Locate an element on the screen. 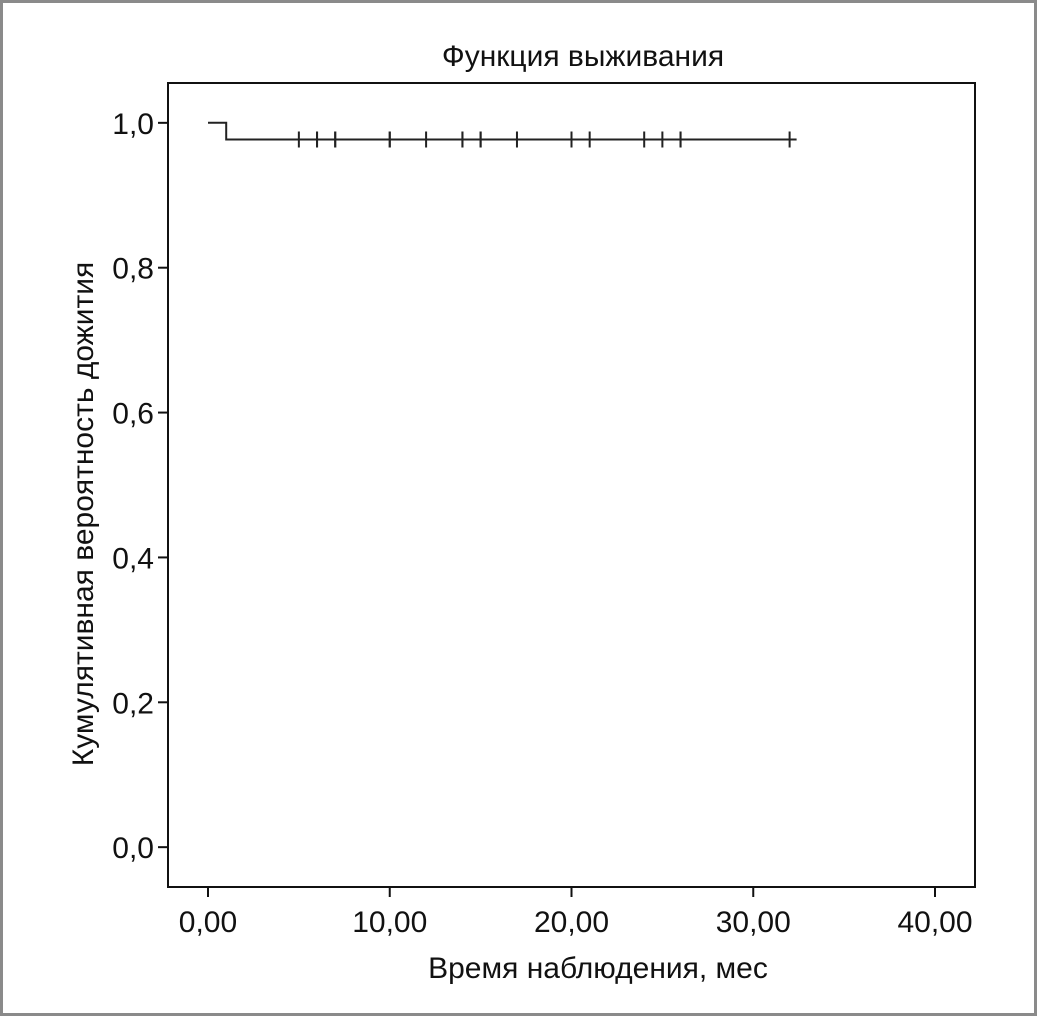 Image resolution: width=1037 pixels, height=1016 pixels. x-tick-label: 10,00 is located at coordinates (389, 922).